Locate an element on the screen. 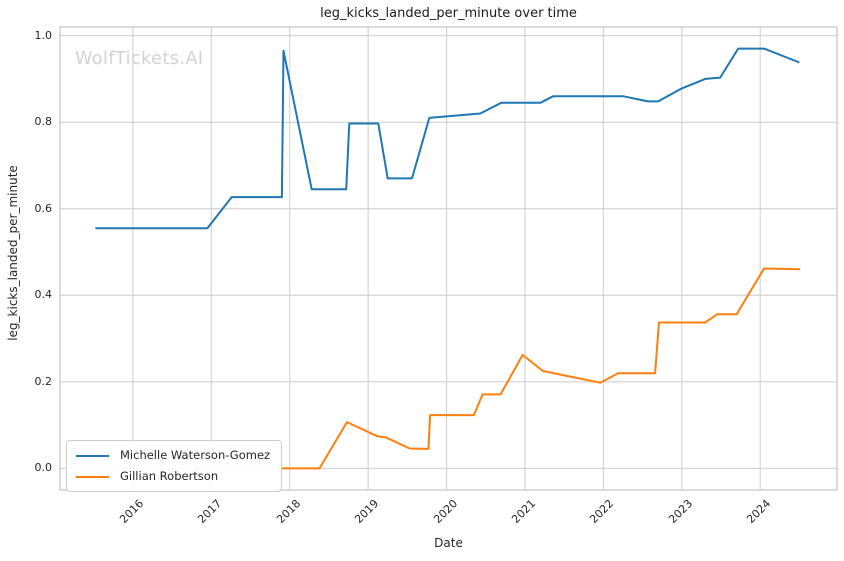 Image resolution: width=844 pixels, height=561 pixels. x-axis-label: Date is located at coordinates (448, 543).